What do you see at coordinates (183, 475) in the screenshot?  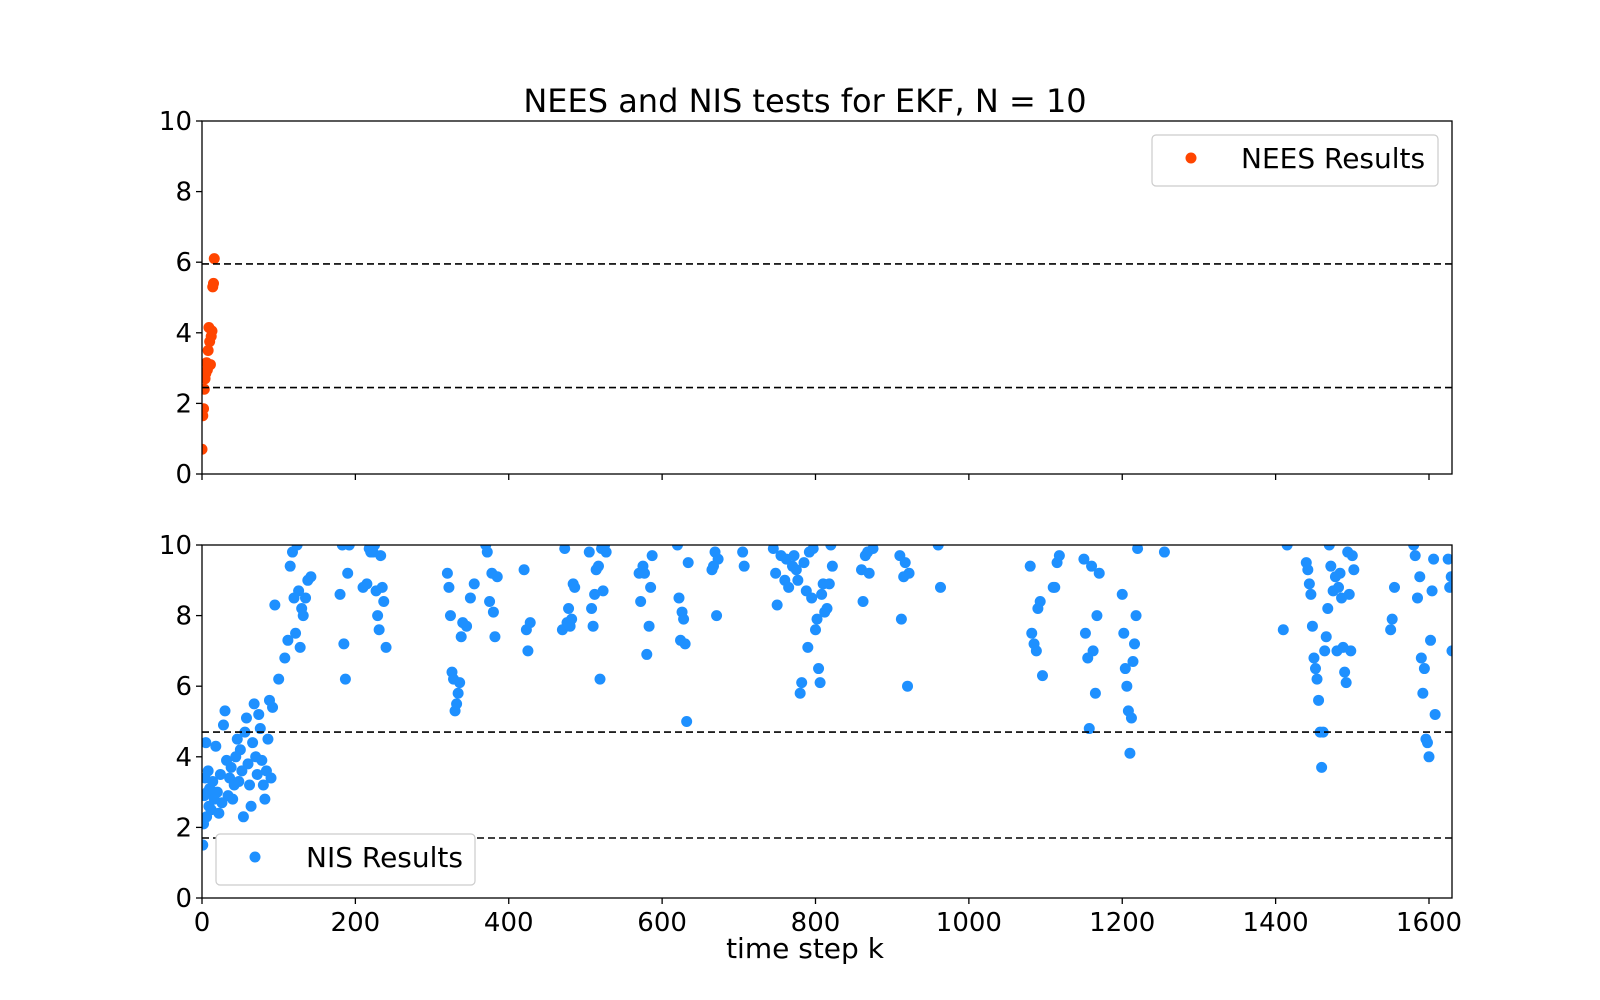 I see `y-tick-label: 0` at bounding box center [183, 475].